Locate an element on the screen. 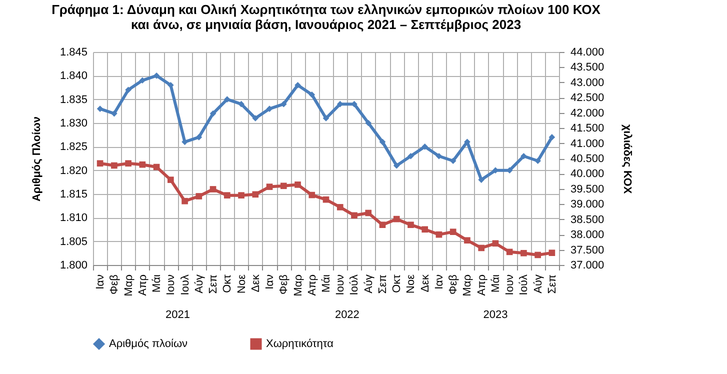  y2-tick-label: 38.500 is located at coordinates (587, 220).